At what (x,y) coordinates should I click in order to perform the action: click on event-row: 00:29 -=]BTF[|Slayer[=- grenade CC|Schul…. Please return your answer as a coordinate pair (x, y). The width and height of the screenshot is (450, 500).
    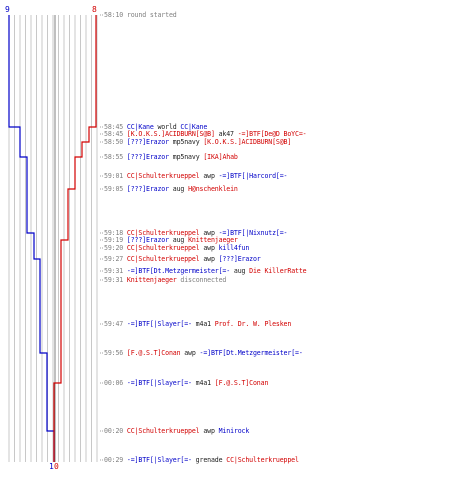
    Looking at the image, I should click on (201, 460).